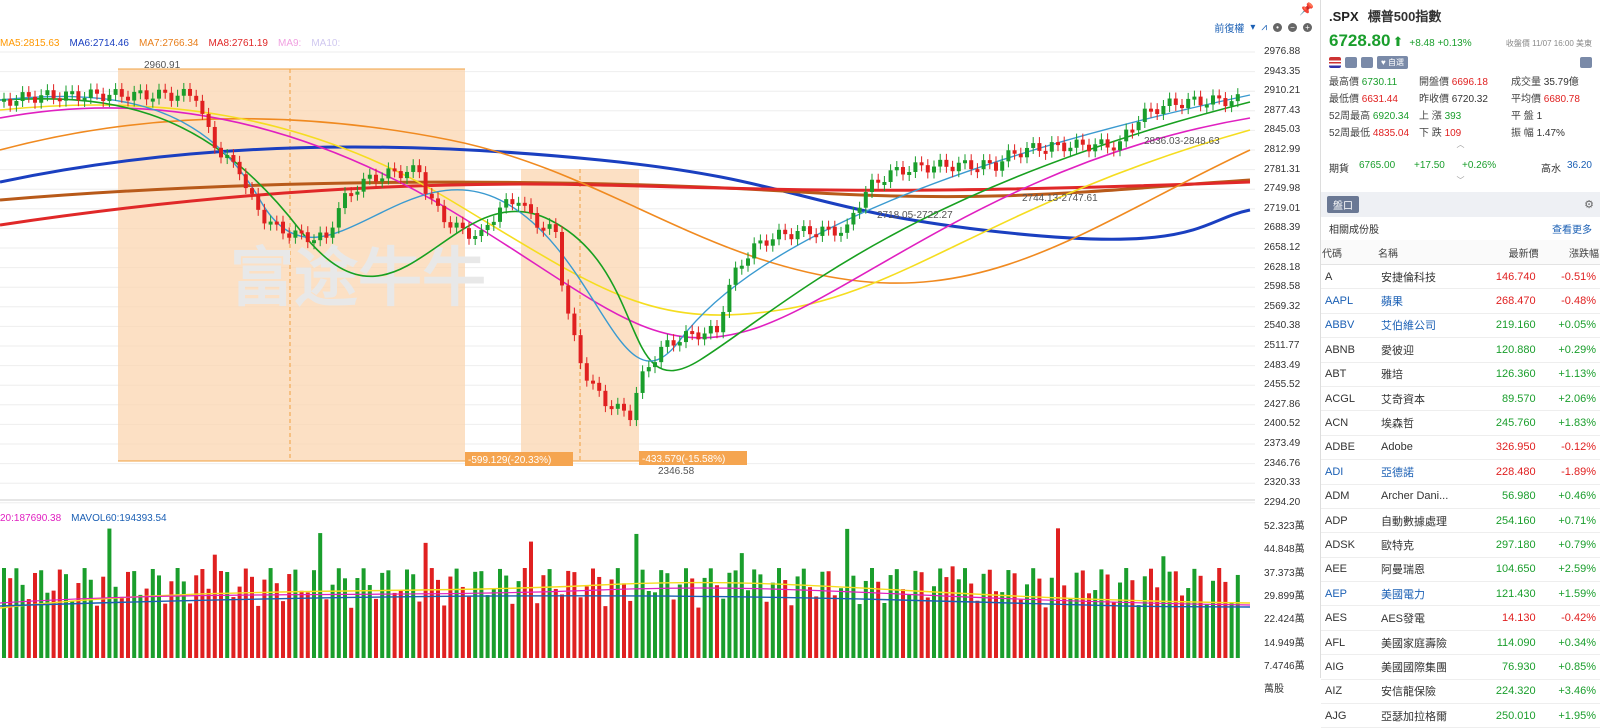  What do you see at coordinates (1460, 180) in the screenshot?
I see `collapse-icon: ﹀` at bounding box center [1460, 180].